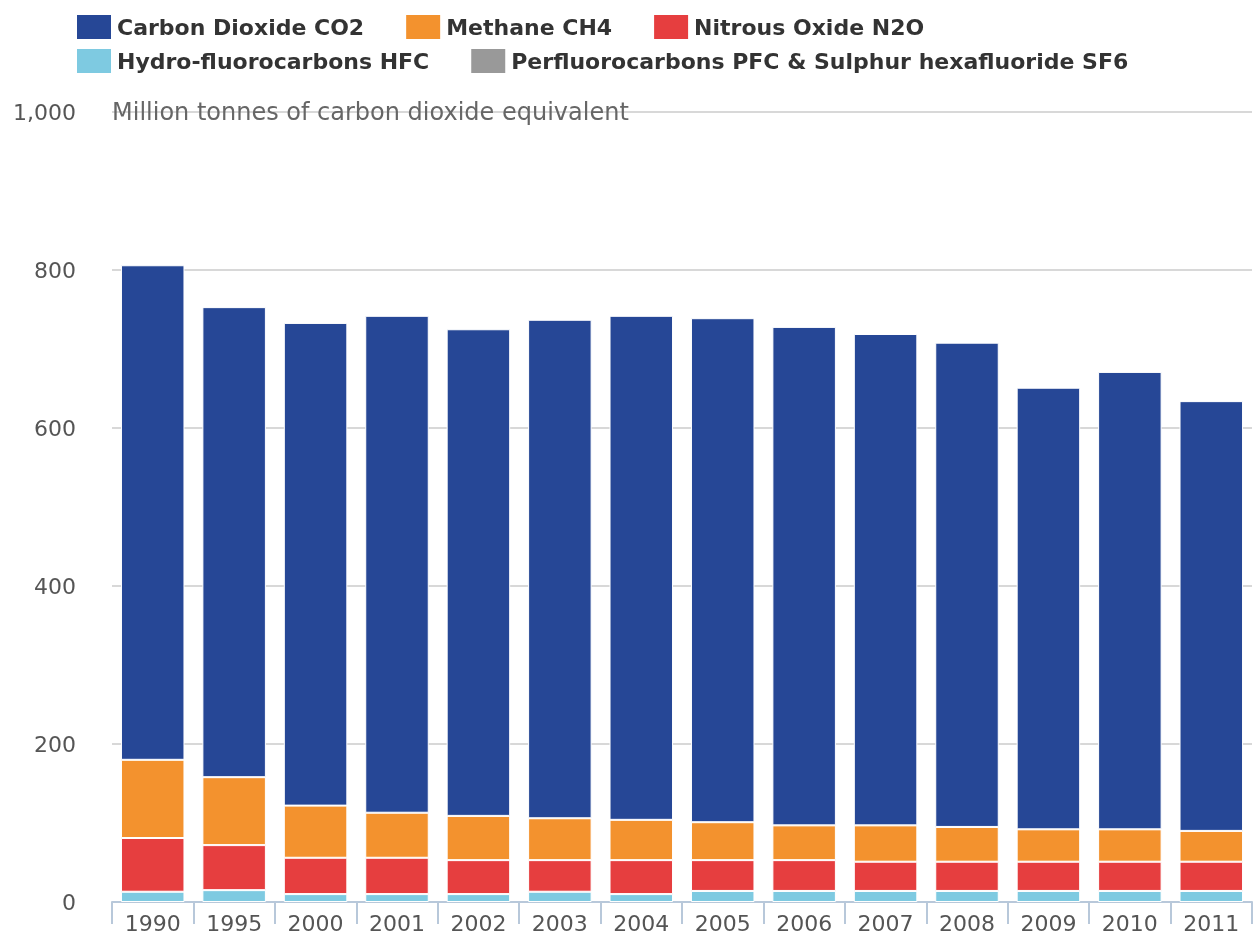 The height and width of the screenshot is (946, 1254). I want to click on legend-label: Nitrous Oxide N2O, so click(809, 27).